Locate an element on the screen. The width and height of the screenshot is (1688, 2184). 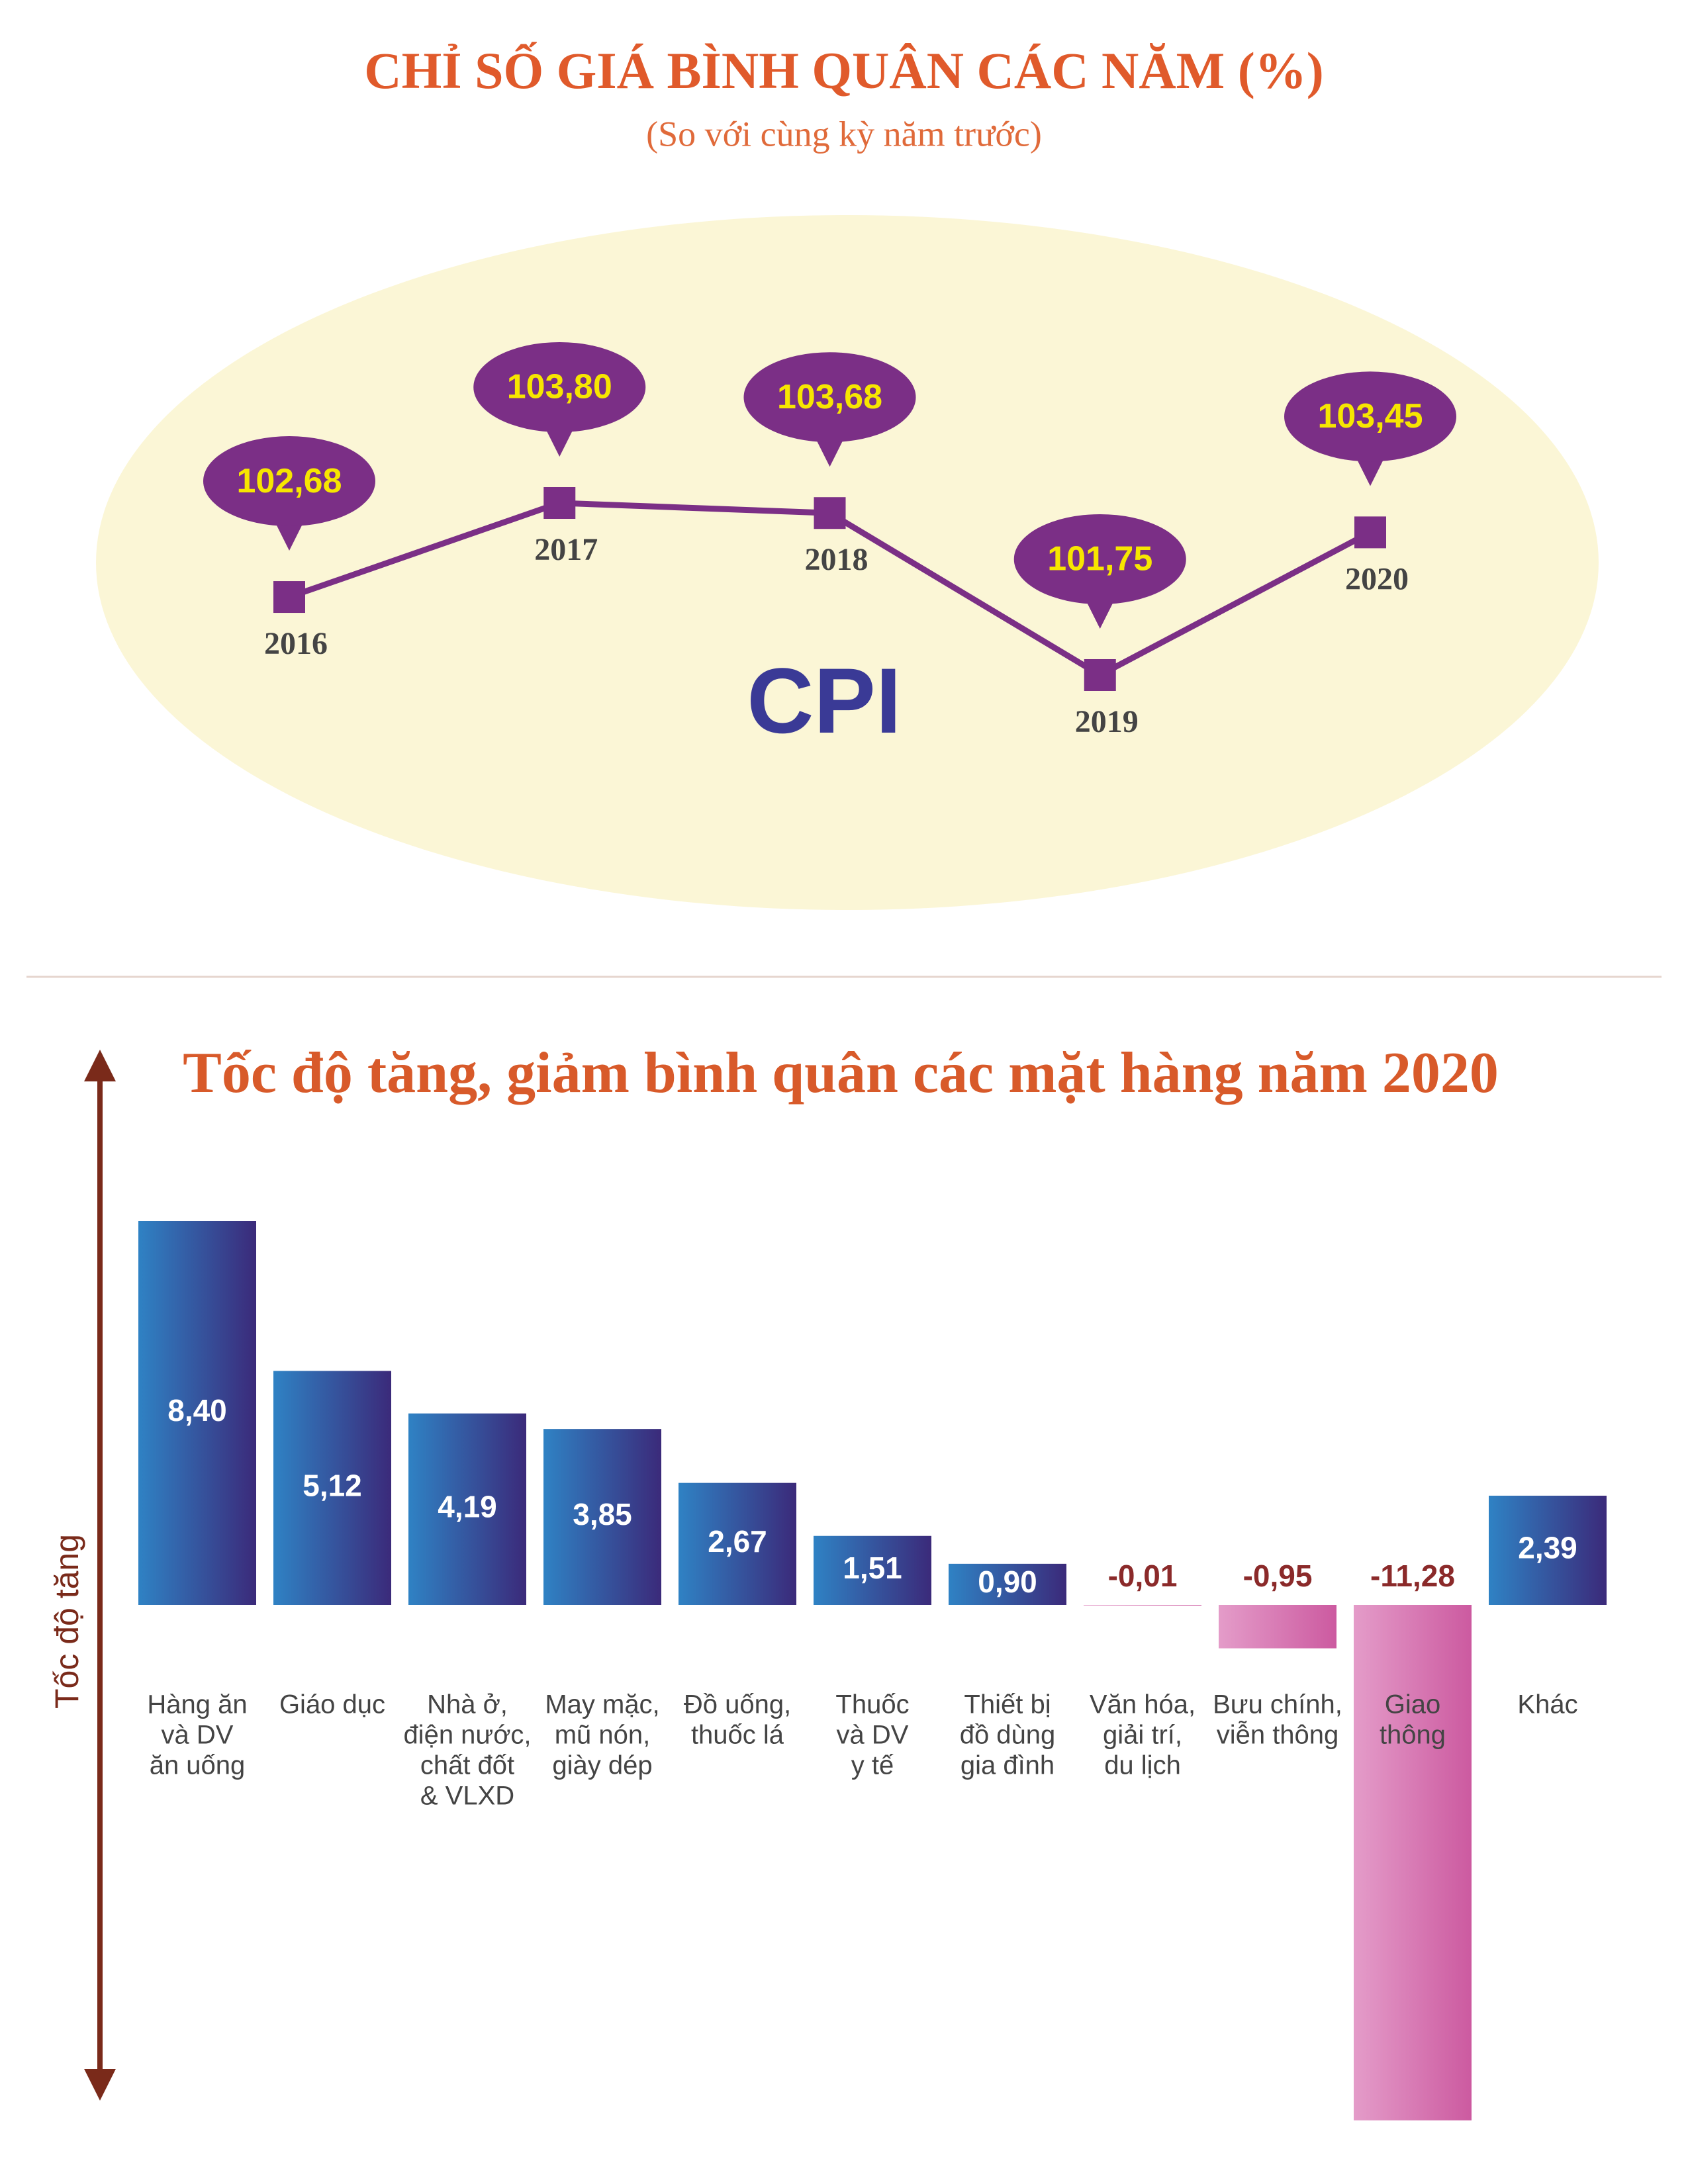
year-label: 2019 is located at coordinates (1107, 721).